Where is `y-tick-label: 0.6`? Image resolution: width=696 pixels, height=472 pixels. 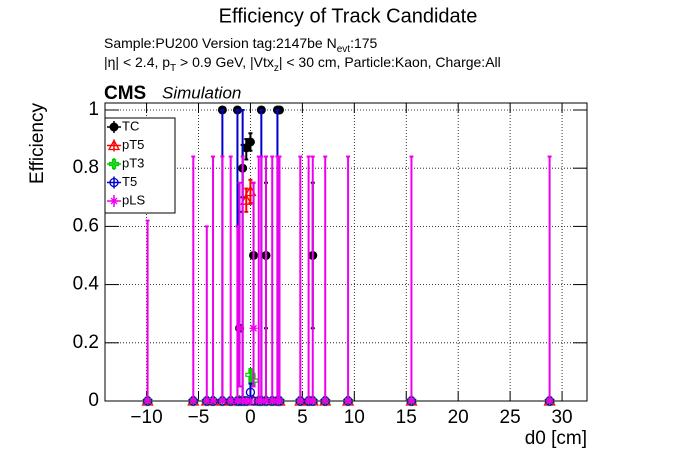
y-tick-label: 0.6 is located at coordinates (86, 225).